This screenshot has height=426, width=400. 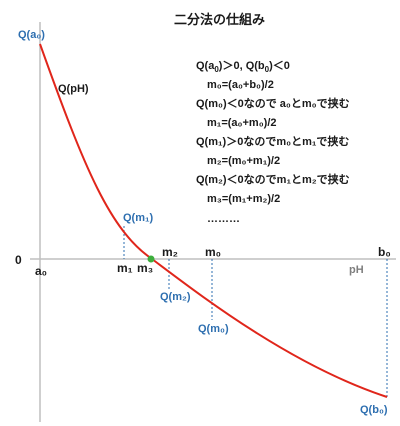 What do you see at coordinates (243, 161) in the screenshot?
I see `explanation-line-6: m₂=(m₀+m₁)/2` at bounding box center [243, 161].